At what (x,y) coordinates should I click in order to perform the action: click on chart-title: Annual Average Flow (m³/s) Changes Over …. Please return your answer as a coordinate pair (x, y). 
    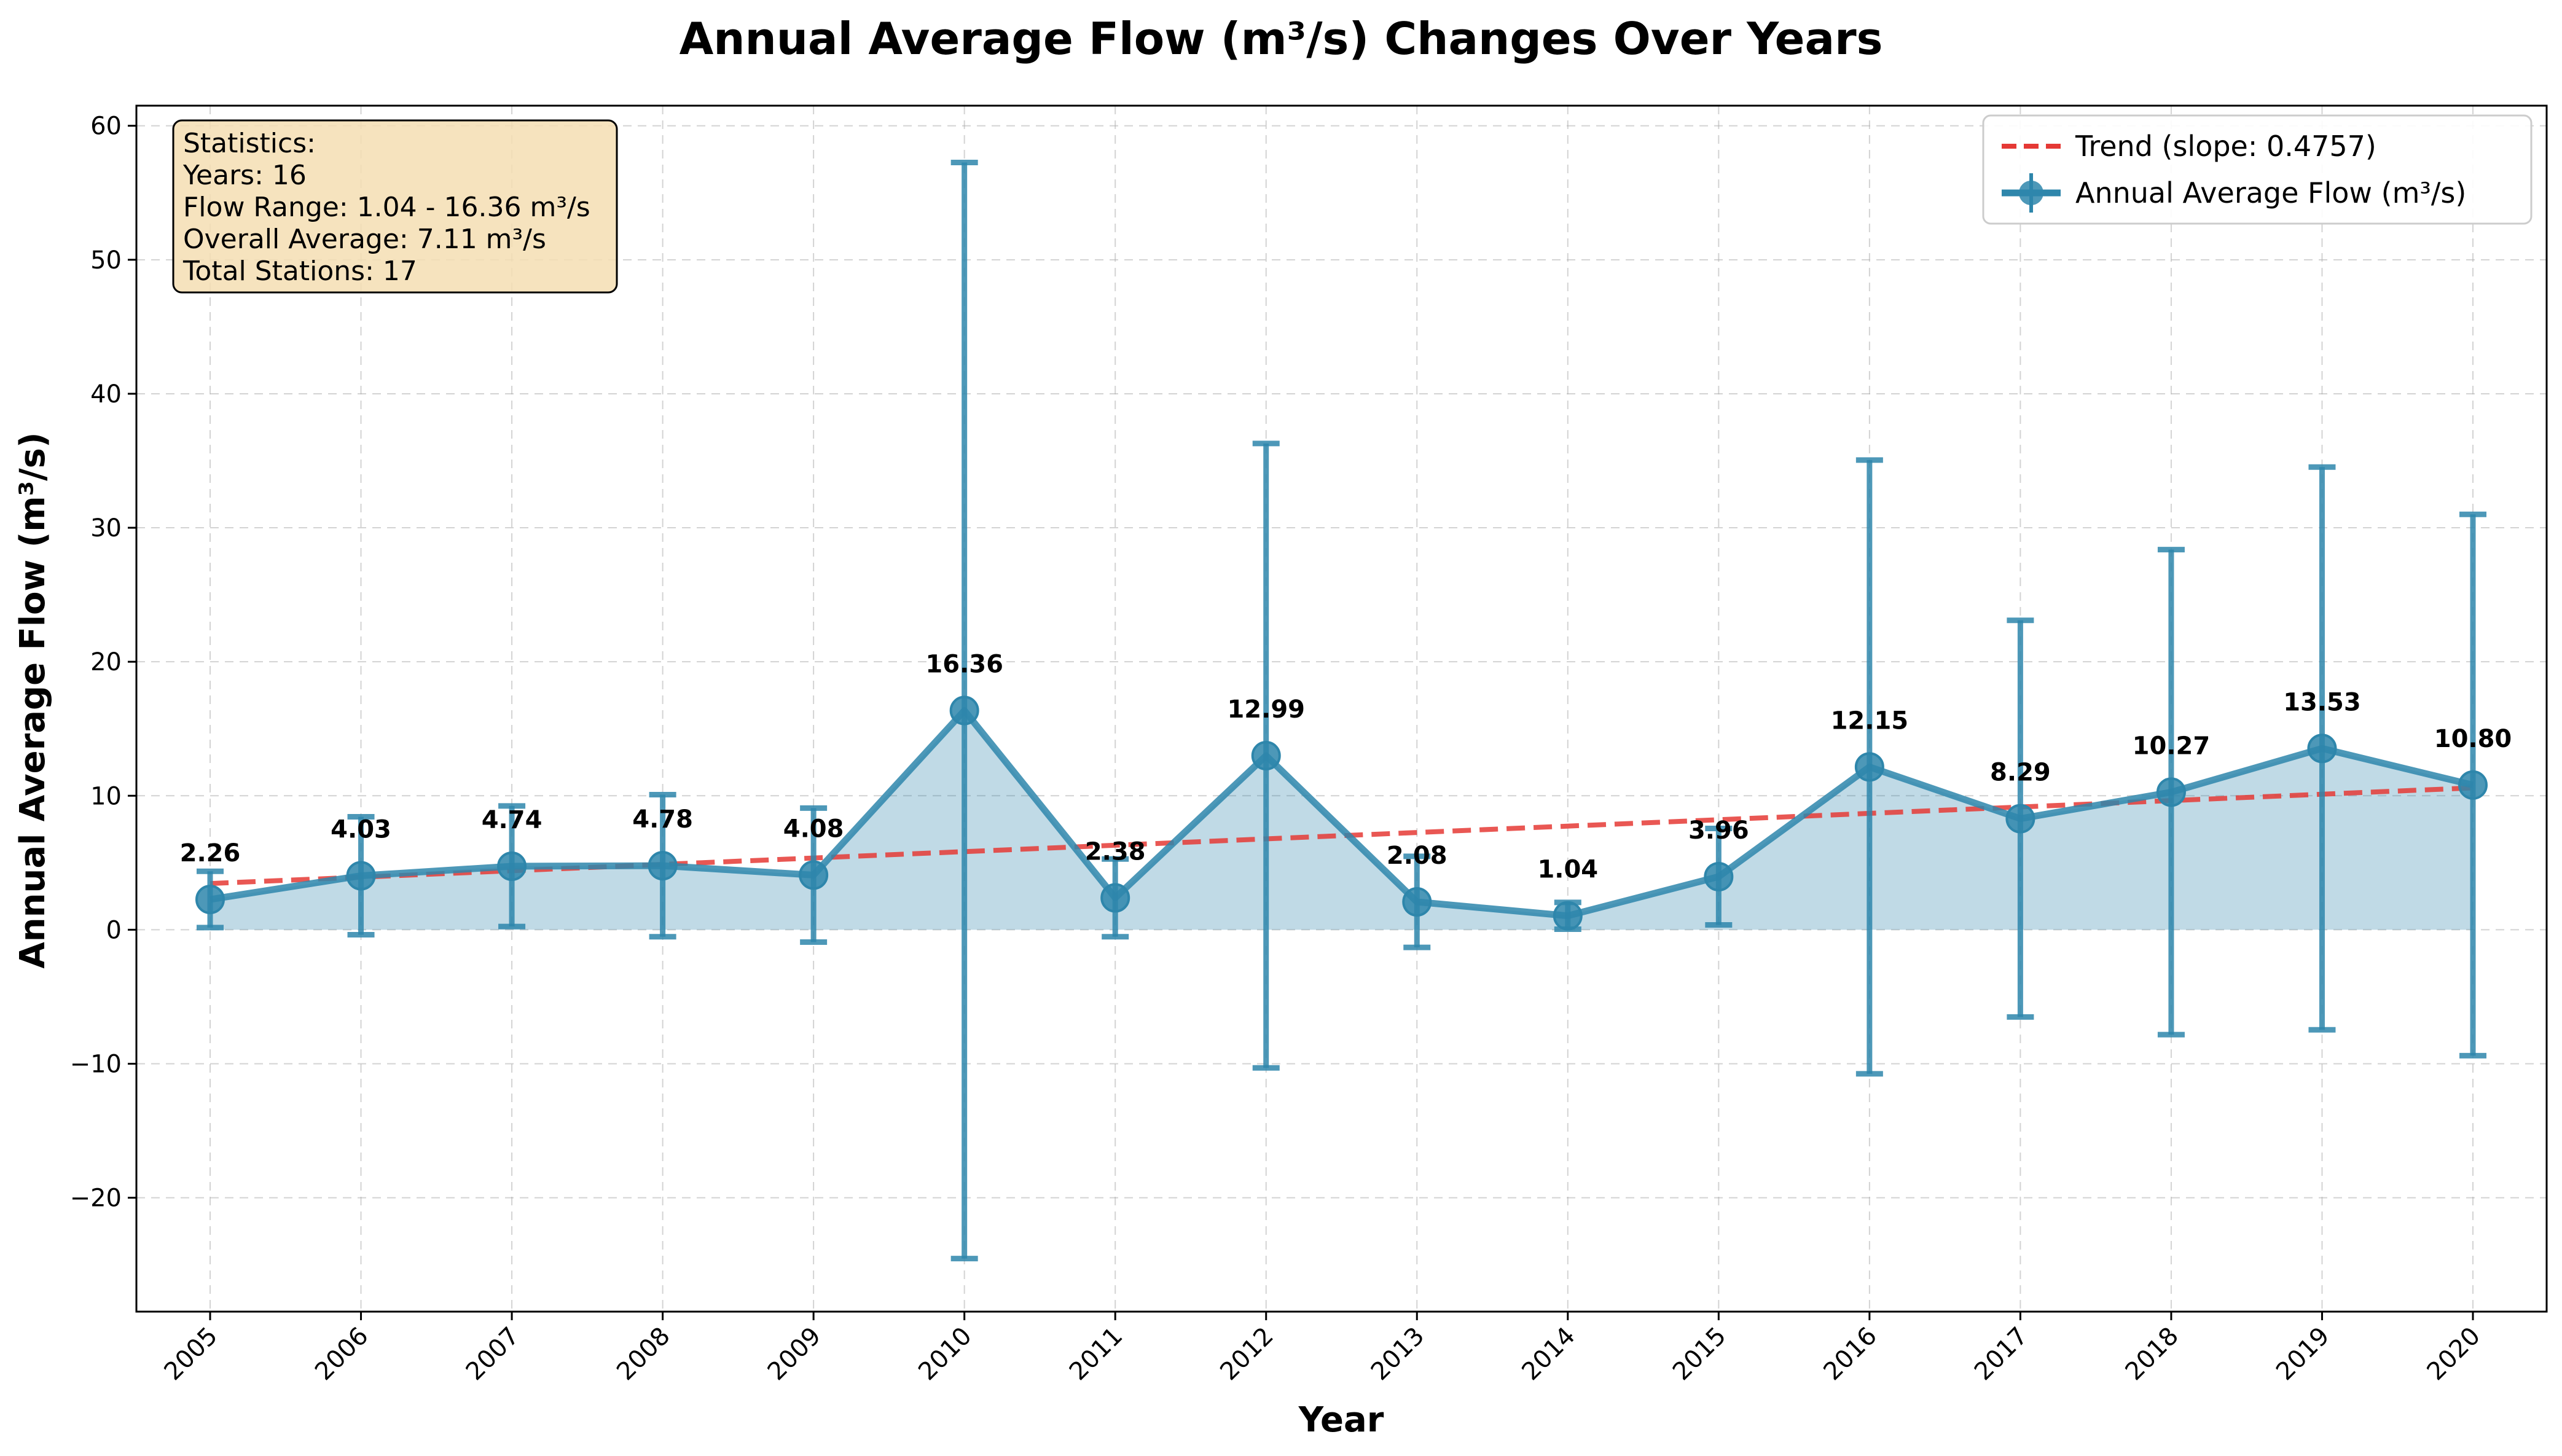
    Looking at the image, I should click on (1281, 39).